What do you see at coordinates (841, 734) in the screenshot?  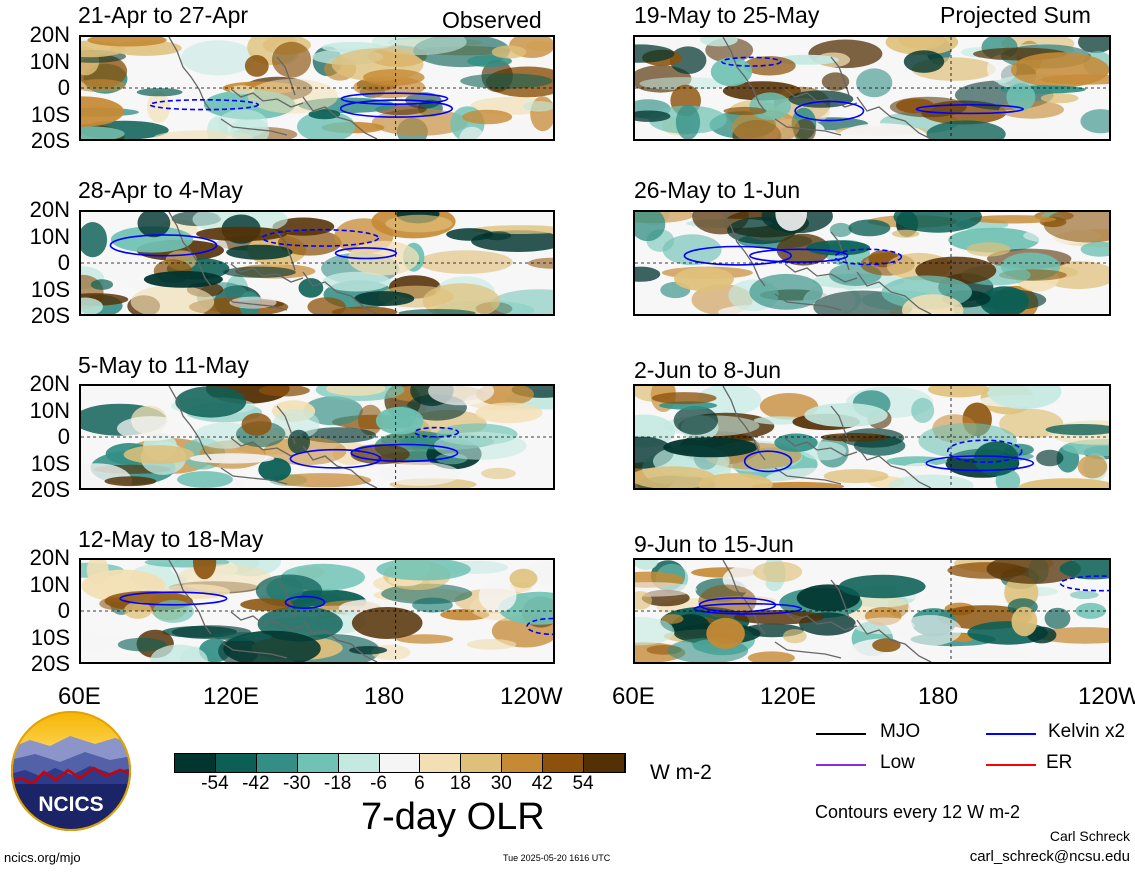 I see `legend-mjo-line` at bounding box center [841, 734].